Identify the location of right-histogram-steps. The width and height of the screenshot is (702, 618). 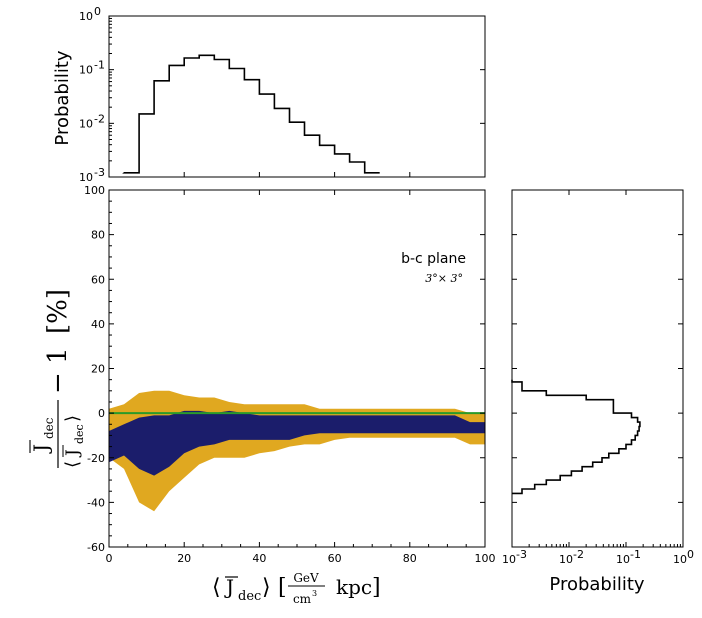
(576, 437).